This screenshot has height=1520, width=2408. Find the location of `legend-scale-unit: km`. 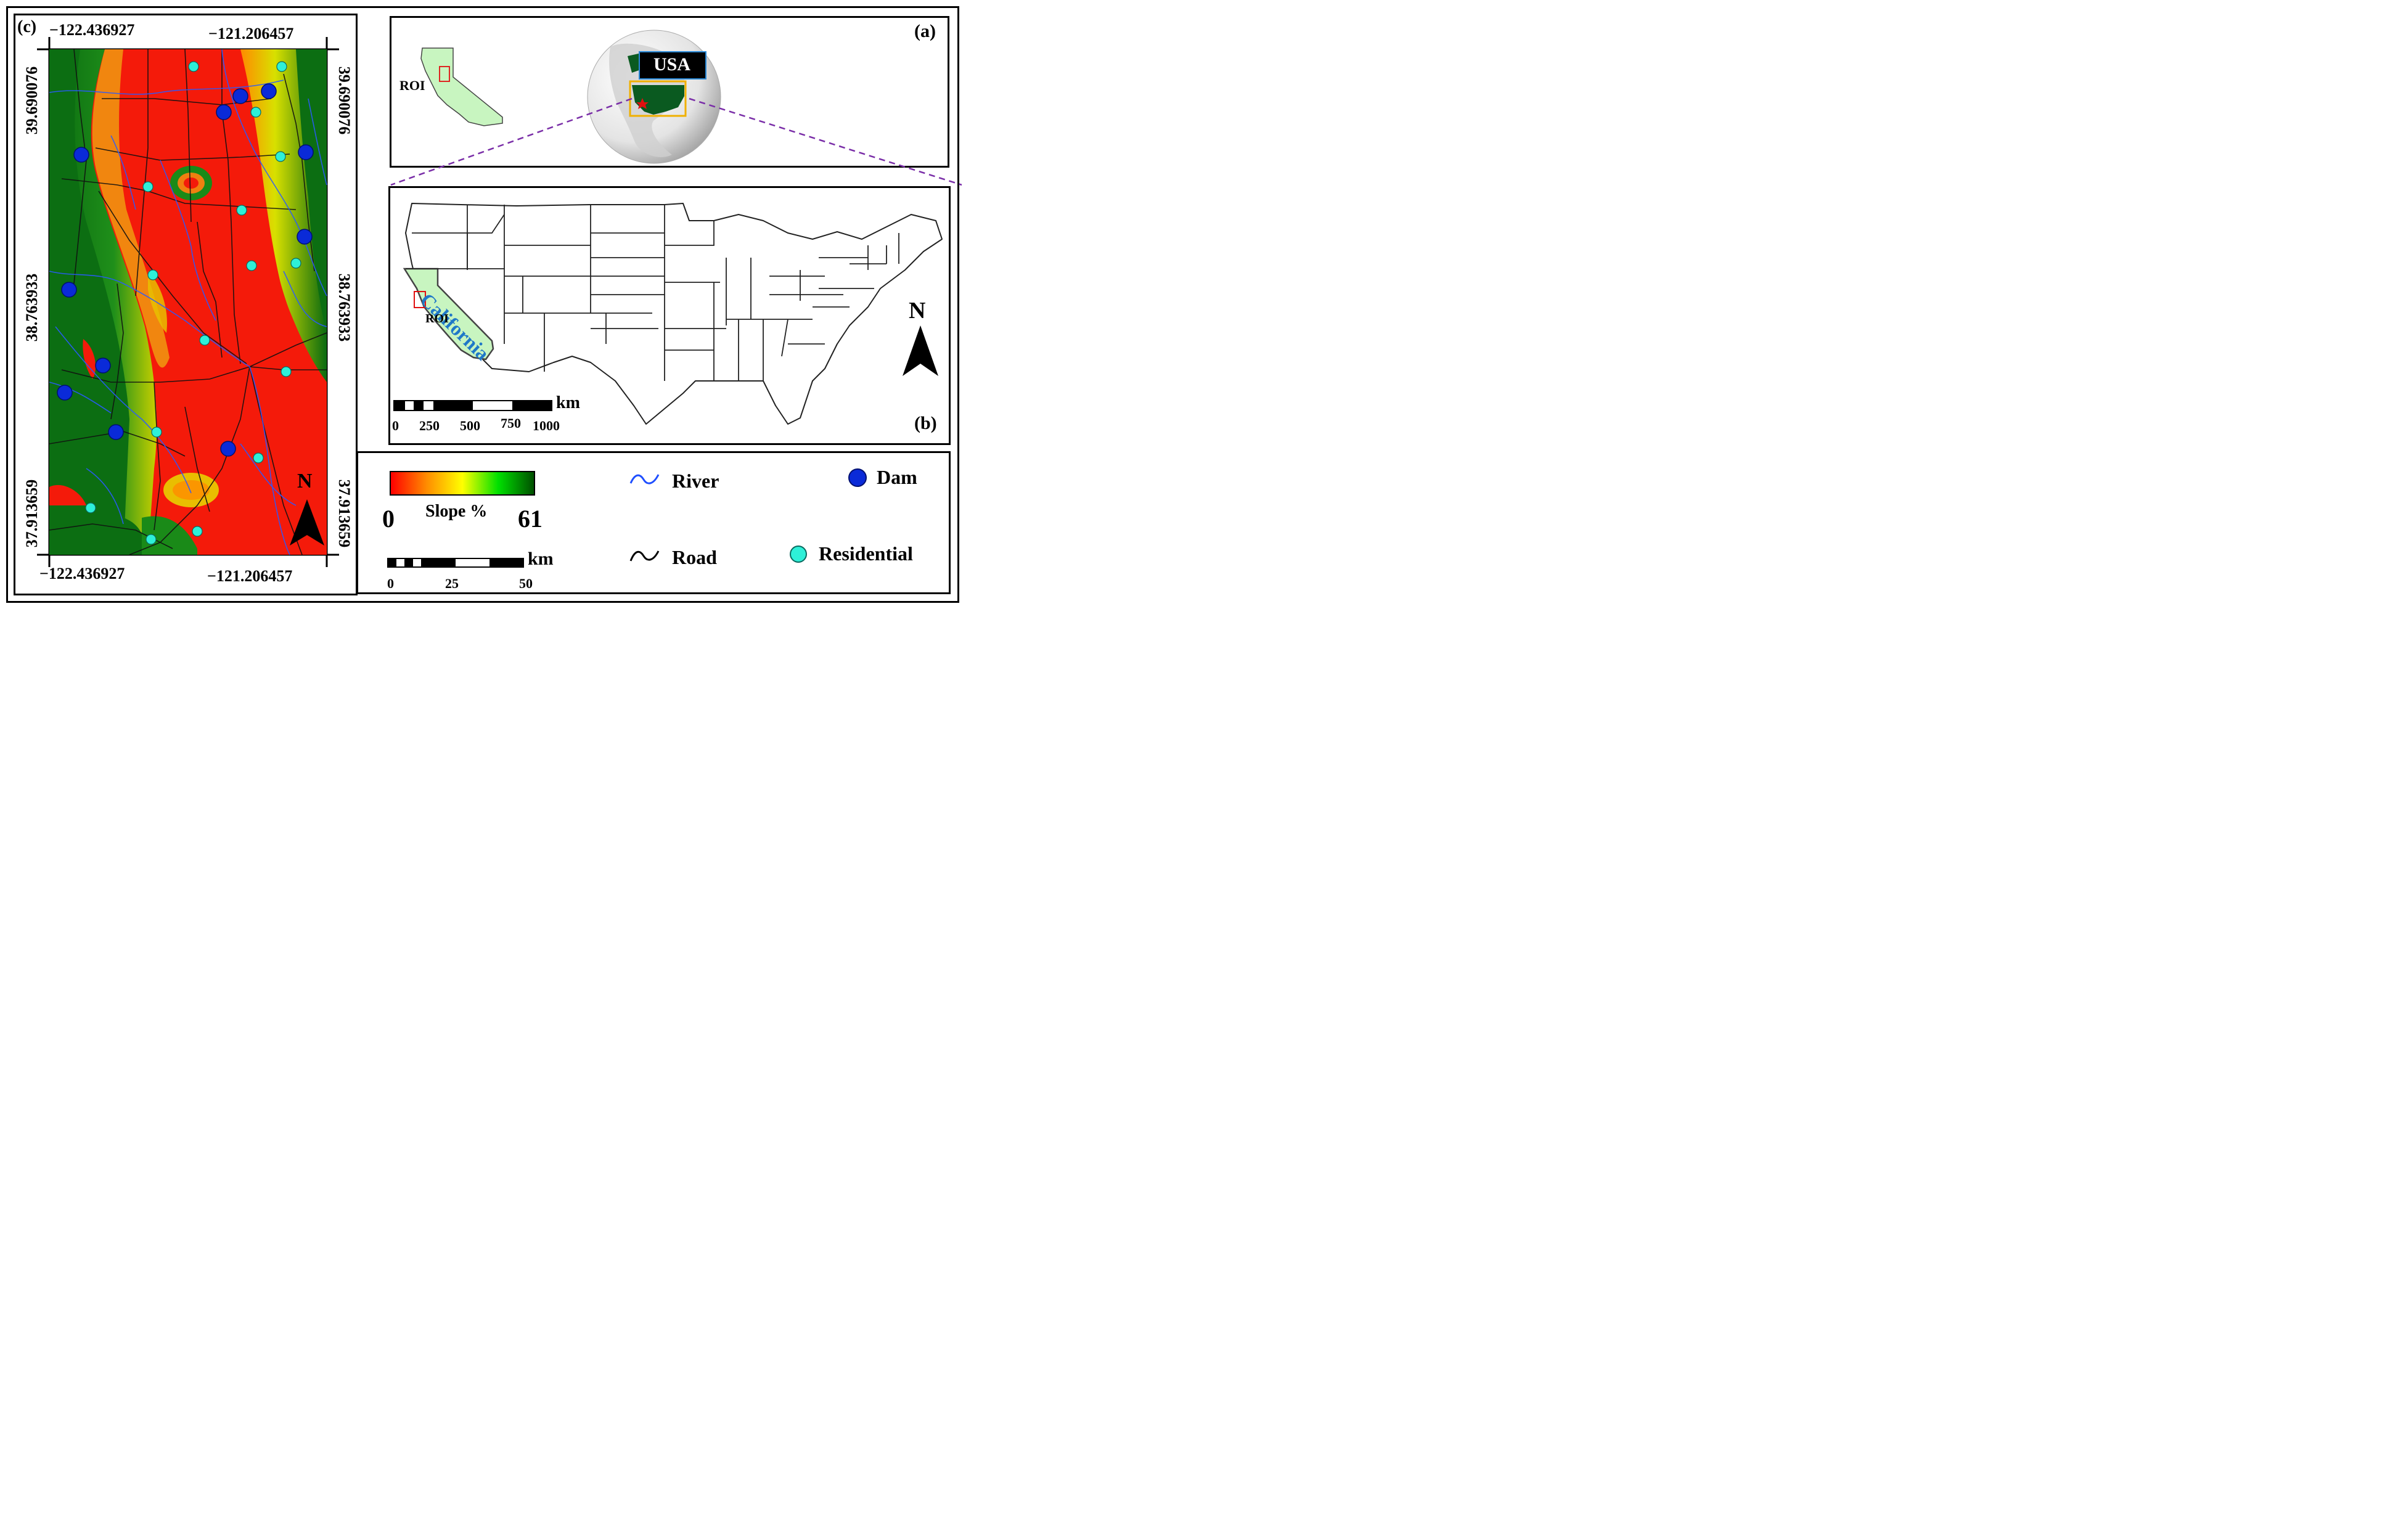

legend-scale-unit: km is located at coordinates (541, 559).